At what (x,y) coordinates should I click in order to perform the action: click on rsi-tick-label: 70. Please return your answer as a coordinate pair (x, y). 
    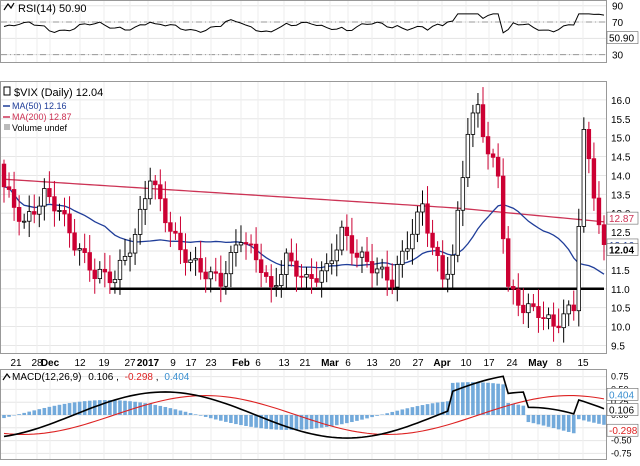
    Looking at the image, I should click on (618, 23).